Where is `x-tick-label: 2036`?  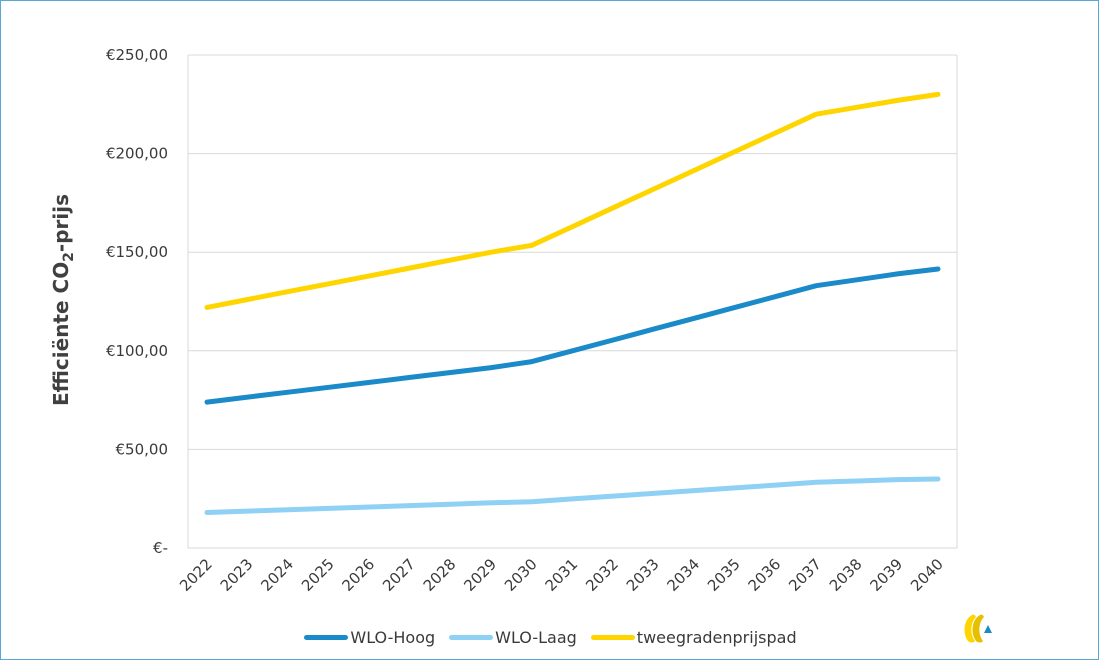
x-tick-label: 2036 is located at coordinates (765, 575).